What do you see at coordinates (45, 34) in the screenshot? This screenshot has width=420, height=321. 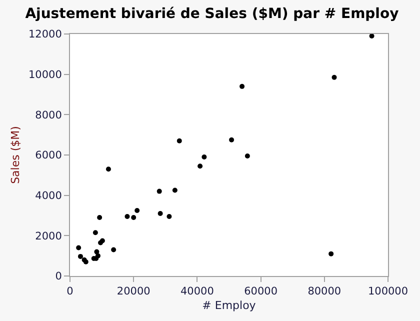 I see `y-tick-label: 12000` at bounding box center [45, 34].